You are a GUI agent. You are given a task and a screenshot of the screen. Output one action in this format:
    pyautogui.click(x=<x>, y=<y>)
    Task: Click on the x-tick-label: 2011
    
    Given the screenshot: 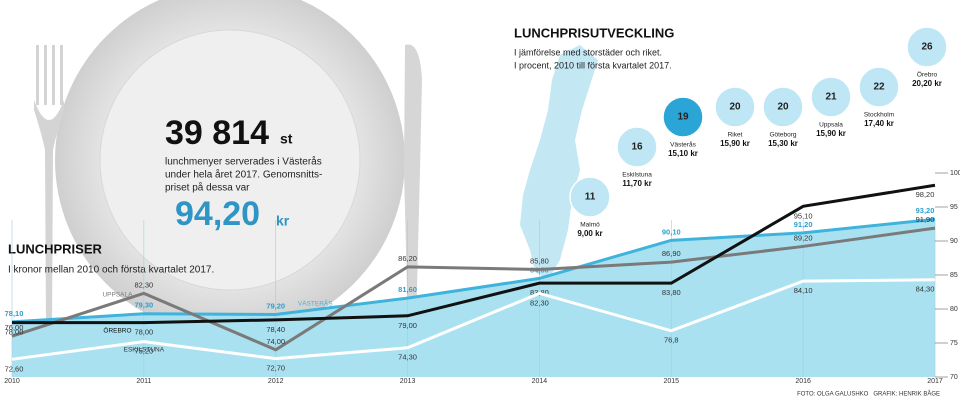 What is the action you would take?
    pyautogui.click(x=143, y=381)
    